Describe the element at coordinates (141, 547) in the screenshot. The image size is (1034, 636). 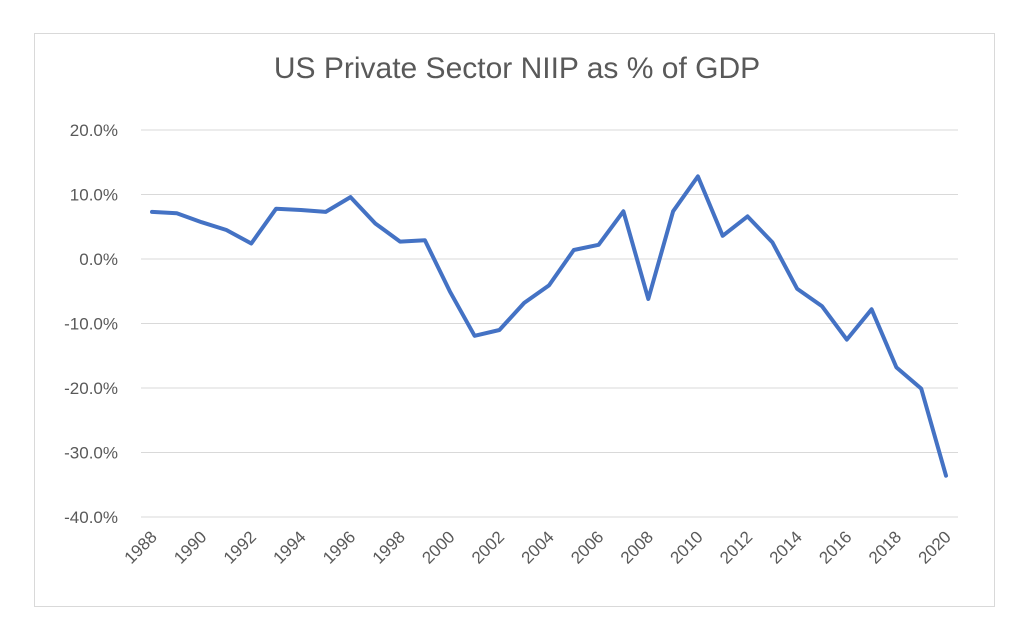
I see `x-tick-label: 1988` at that location.